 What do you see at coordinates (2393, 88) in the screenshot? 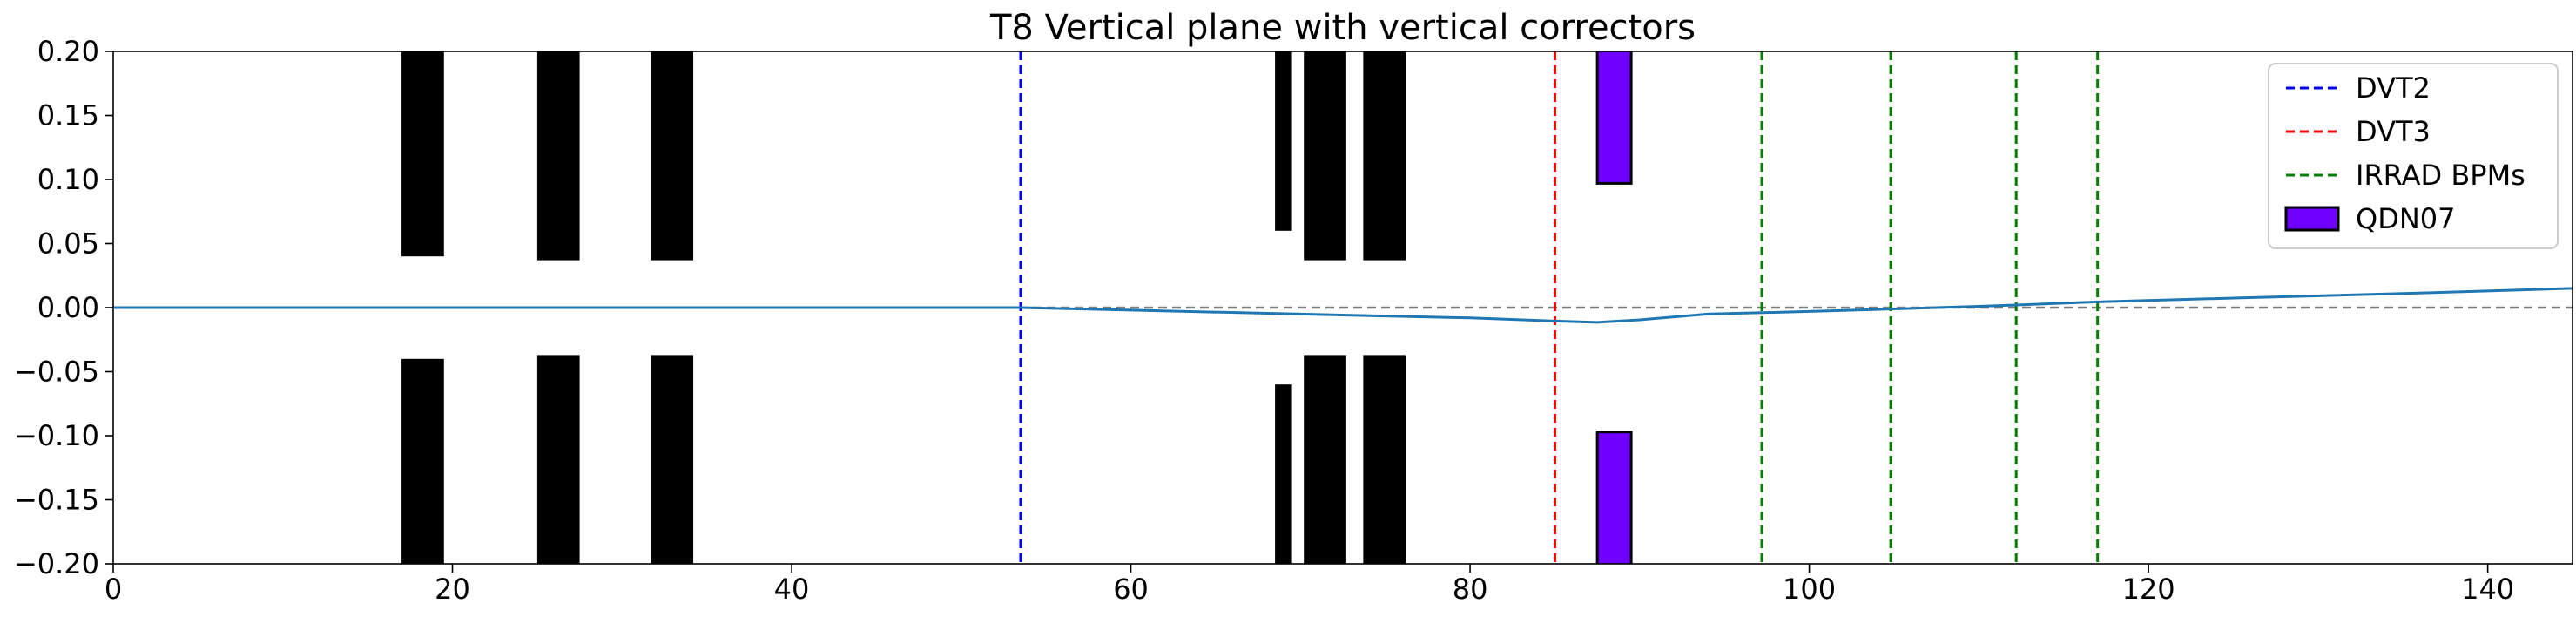
I see `legend-label-0: DVT2` at bounding box center [2393, 88].